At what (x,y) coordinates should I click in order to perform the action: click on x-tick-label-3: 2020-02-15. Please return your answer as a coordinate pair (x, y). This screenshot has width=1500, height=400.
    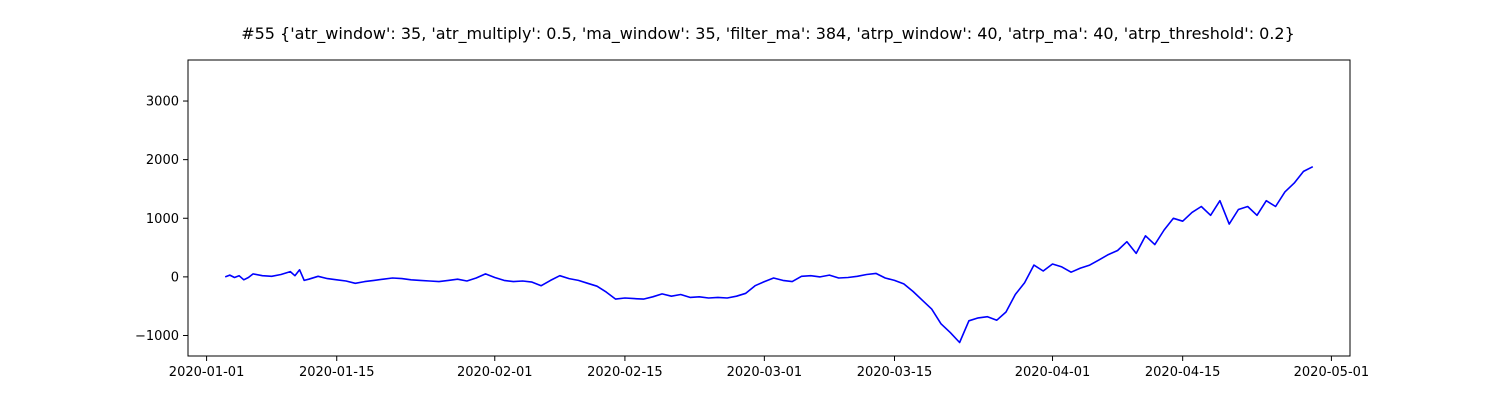
    Looking at the image, I should click on (625, 372).